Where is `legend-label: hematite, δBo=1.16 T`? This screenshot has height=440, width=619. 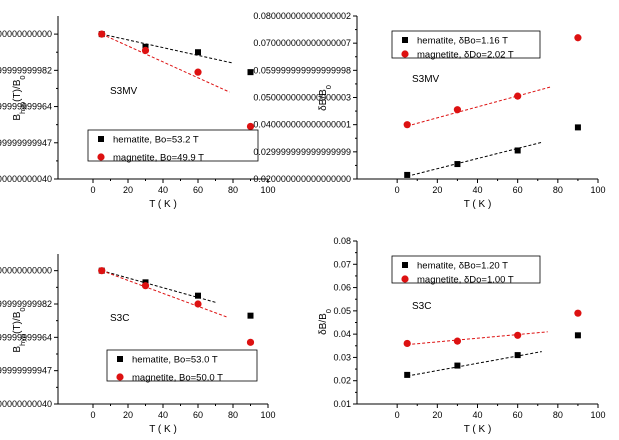
legend-label: hematite, δBo=1.16 T is located at coordinates (462, 41).